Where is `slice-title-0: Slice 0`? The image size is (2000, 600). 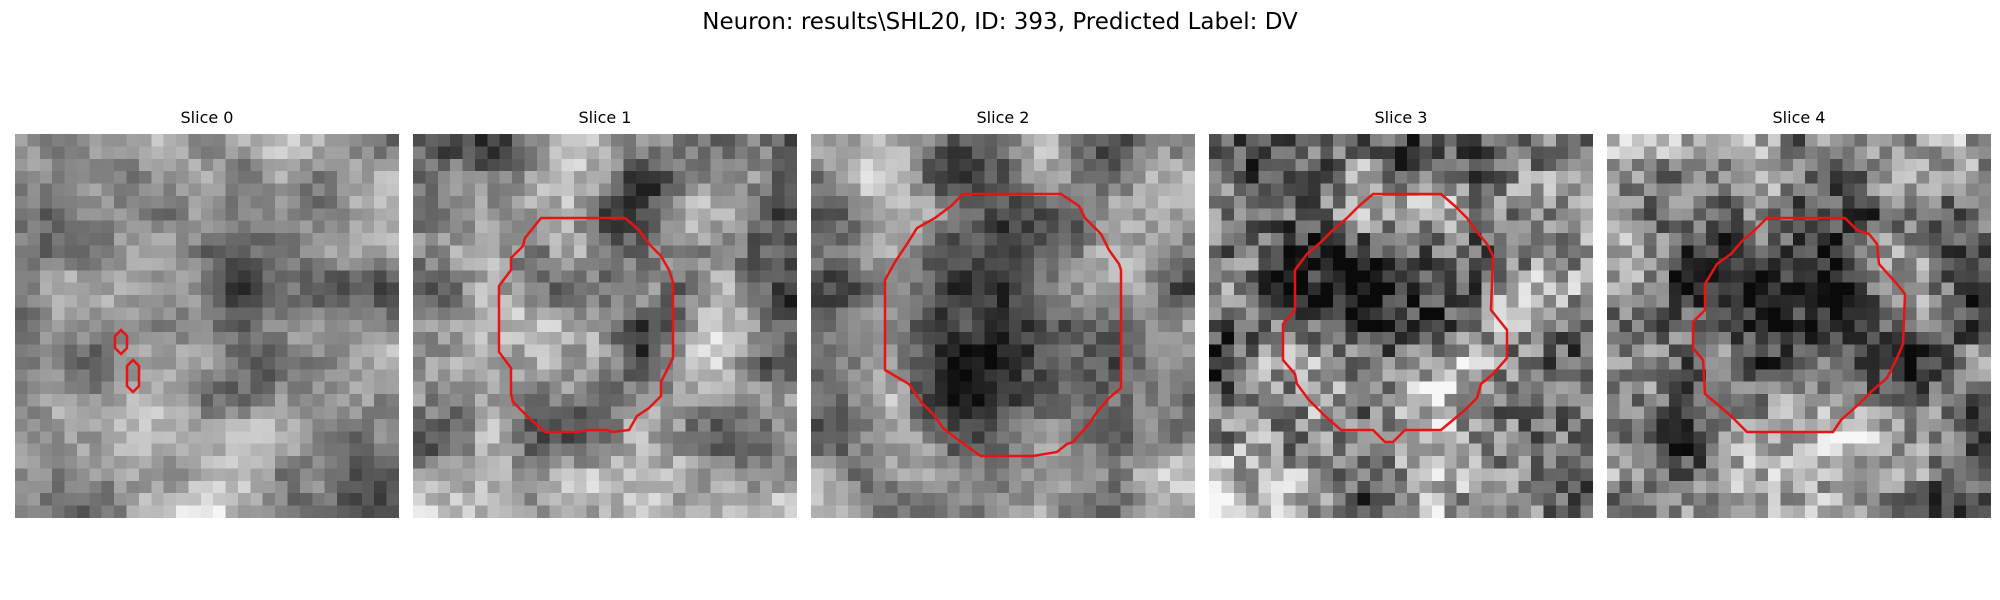
slice-title-0: Slice 0 is located at coordinates (207, 117).